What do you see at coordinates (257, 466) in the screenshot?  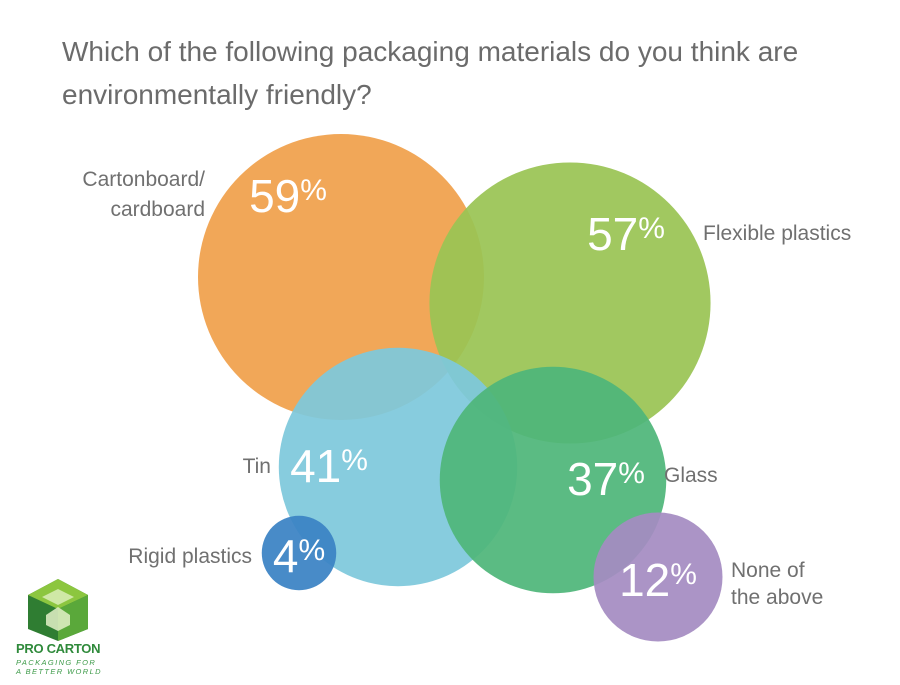 I see `category-label: Tin` at bounding box center [257, 466].